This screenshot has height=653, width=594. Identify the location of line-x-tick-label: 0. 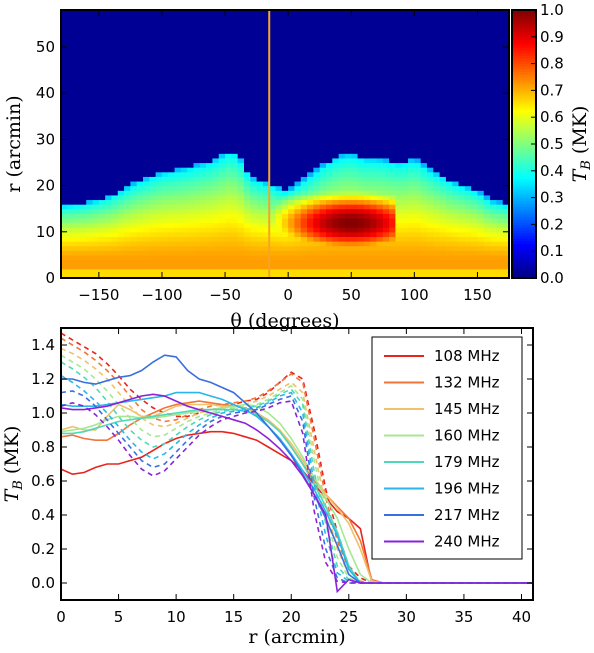
(61, 617).